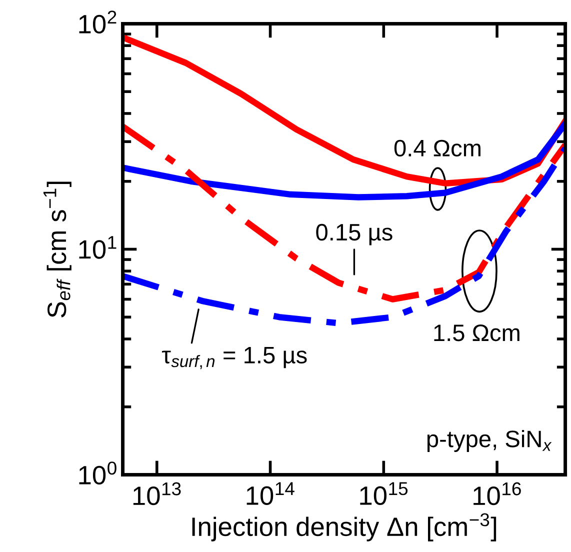 The image size is (571, 552). Describe the element at coordinates (344, 527) in the screenshot. I see `x-axis-title: Injection density Δn [cm$^{−3}$]` at that location.